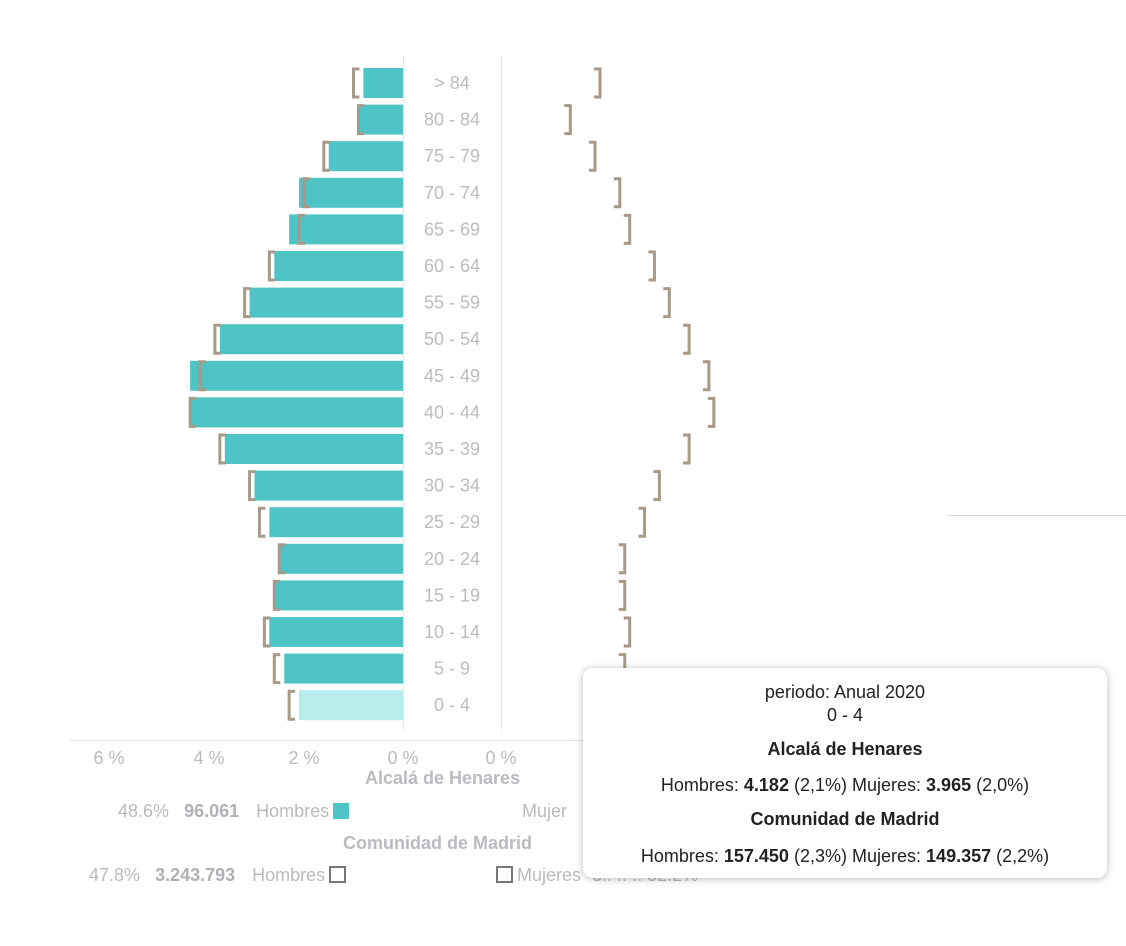 This screenshot has height=946, width=1126. What do you see at coordinates (545, 811) in the screenshot?
I see `legend-area1-women-label: Mujer` at bounding box center [545, 811].